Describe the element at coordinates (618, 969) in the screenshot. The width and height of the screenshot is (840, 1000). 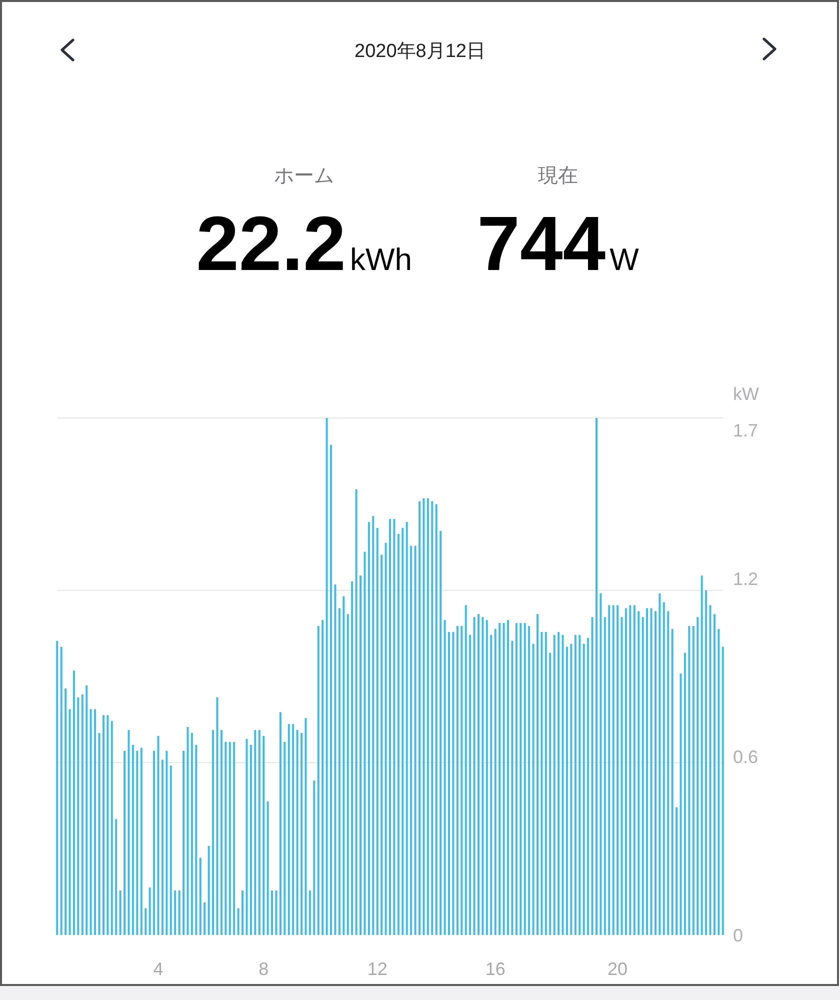
I see `x-tick-label: 20` at that location.